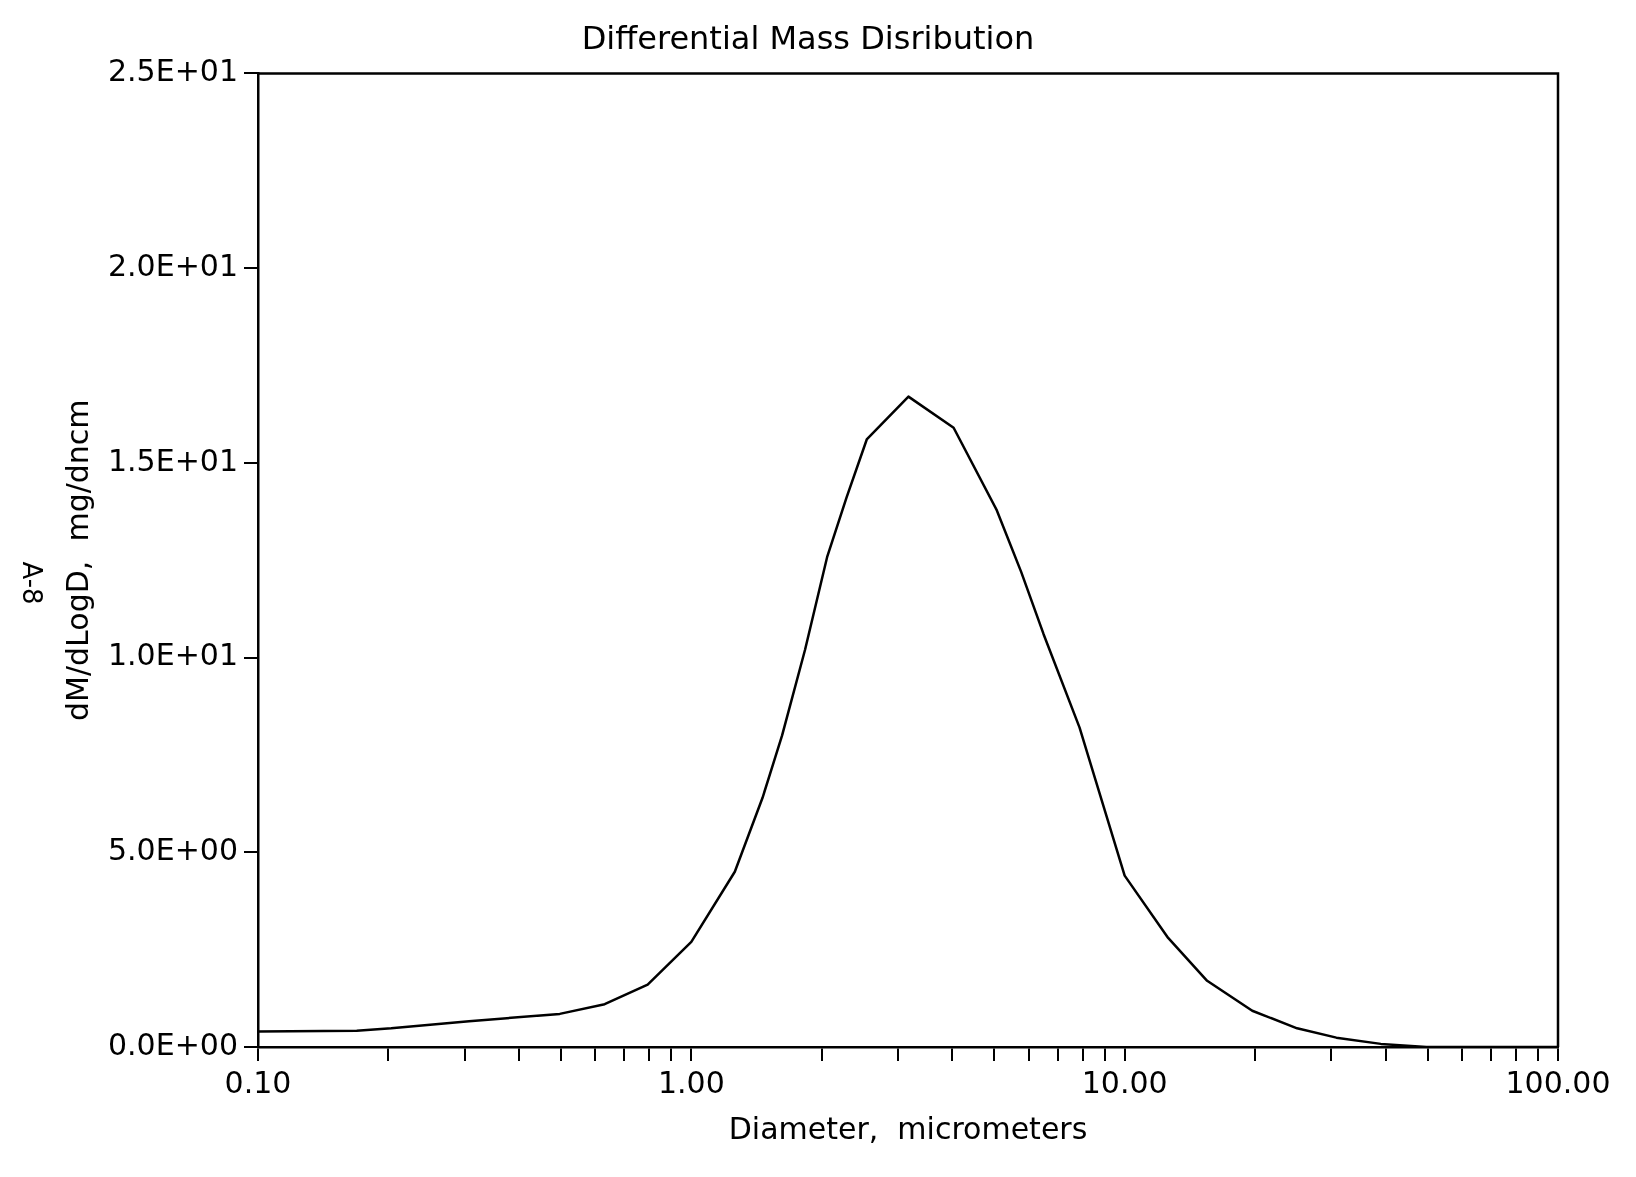  What do you see at coordinates (172, 265) in the screenshot?
I see `y-tick-label: 2.0E+01` at bounding box center [172, 265].